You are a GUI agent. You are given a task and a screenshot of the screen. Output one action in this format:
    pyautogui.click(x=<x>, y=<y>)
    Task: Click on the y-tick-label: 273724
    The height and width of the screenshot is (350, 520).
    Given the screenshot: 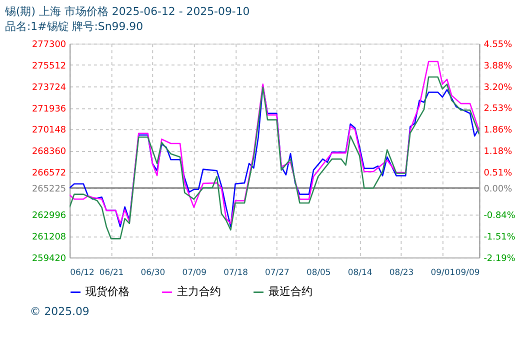 What is the action you would take?
    pyautogui.click(x=49, y=87)
    